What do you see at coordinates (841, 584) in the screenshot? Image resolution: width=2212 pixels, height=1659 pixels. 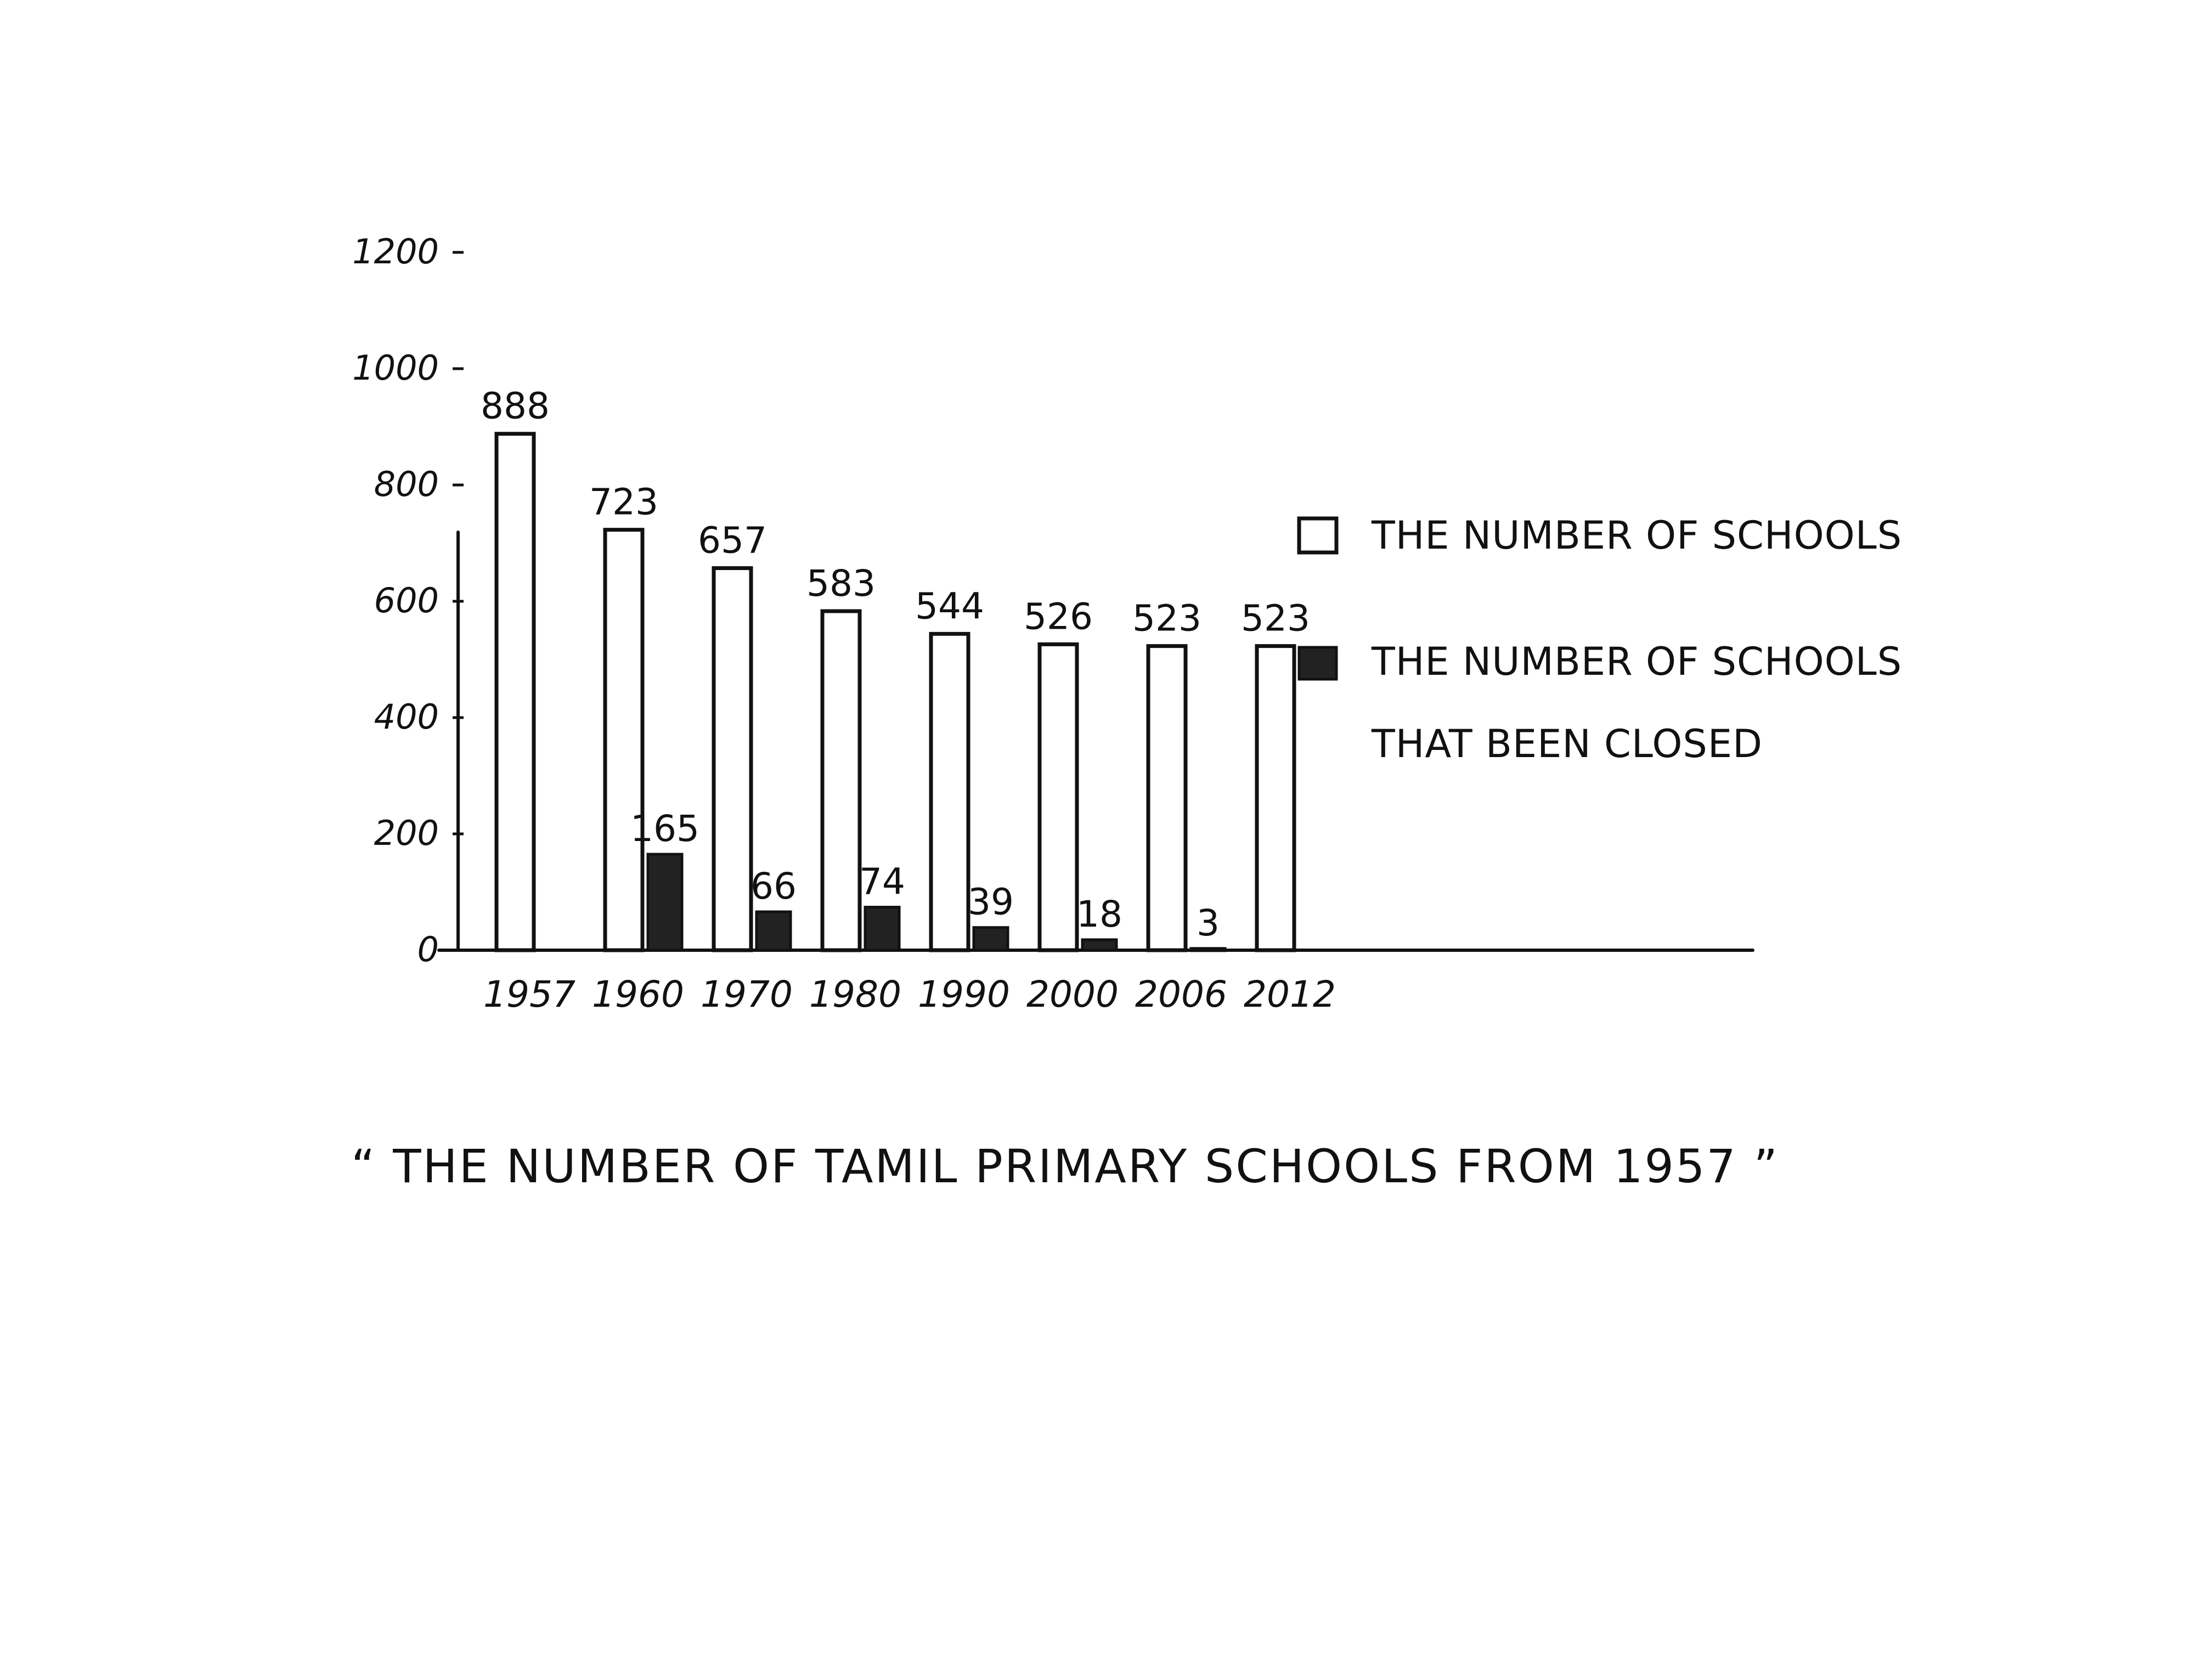 I see `value-label-schools: 583` at bounding box center [841, 584].